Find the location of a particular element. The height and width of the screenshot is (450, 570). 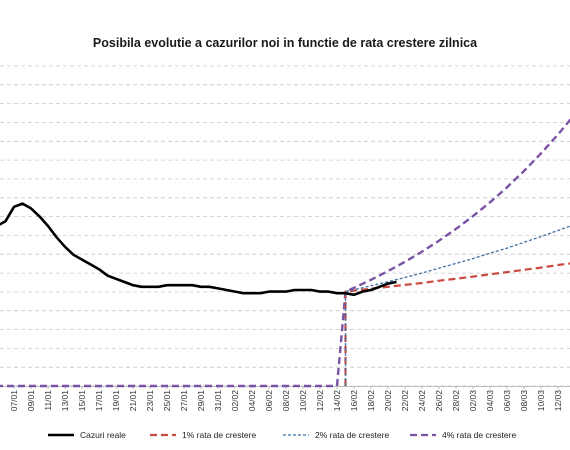

x-tick-label: 27/01 is located at coordinates (184, 401).